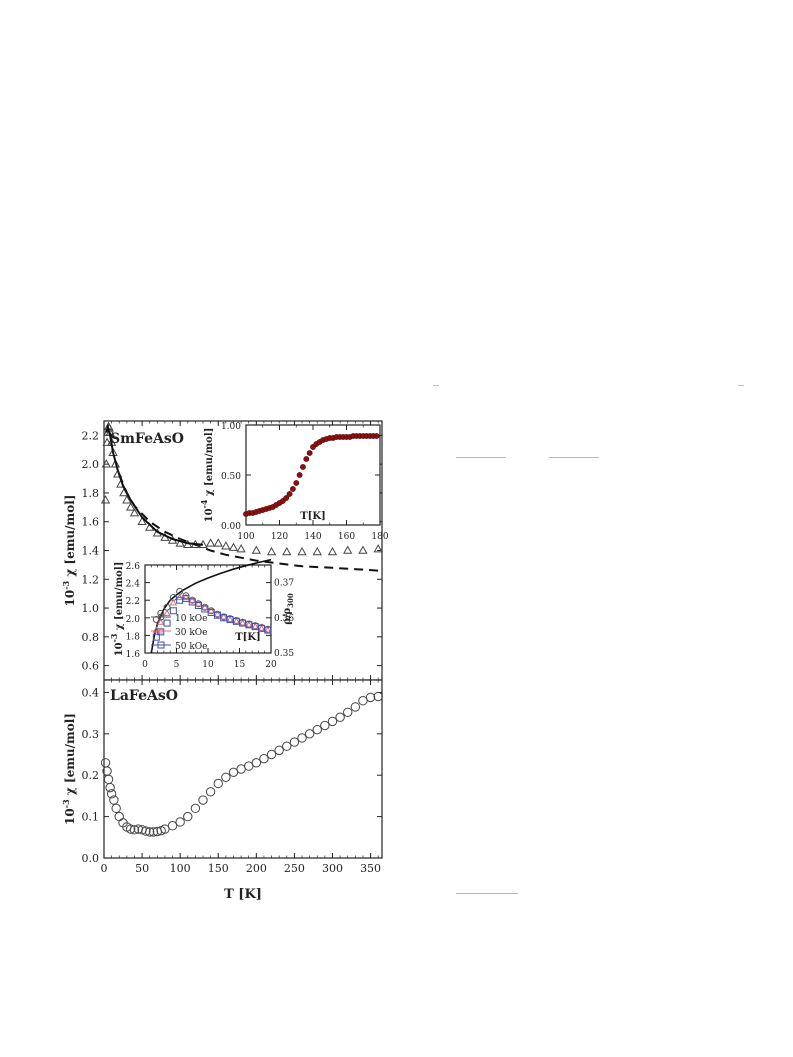  What do you see at coordinates (256, 868) in the screenshot?
I see `x-tick-label: 200` at bounding box center [256, 868].